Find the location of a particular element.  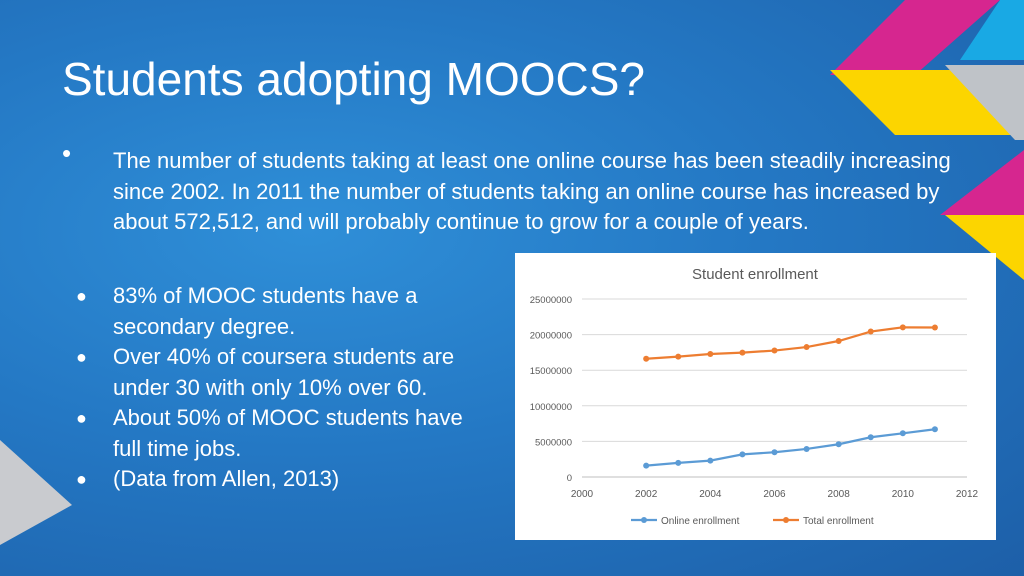

x-tick-label: 2002 is located at coordinates (646, 494).